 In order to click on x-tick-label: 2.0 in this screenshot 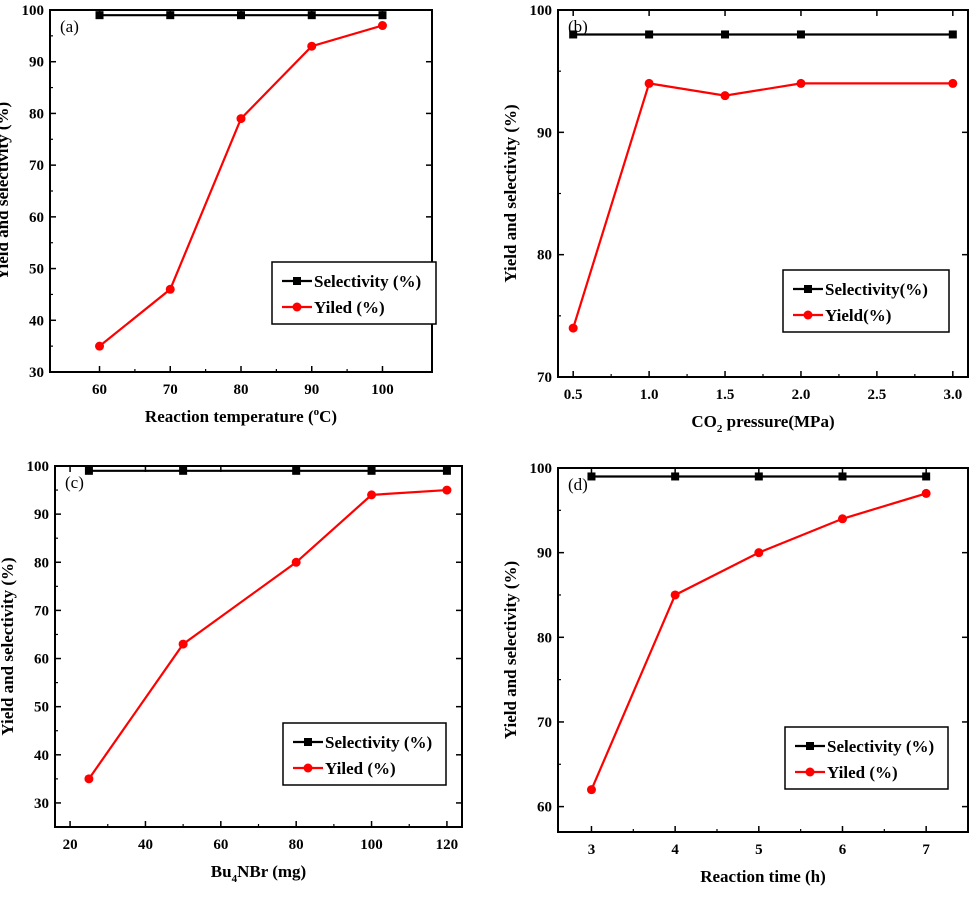, I will do `click(801, 395)`.